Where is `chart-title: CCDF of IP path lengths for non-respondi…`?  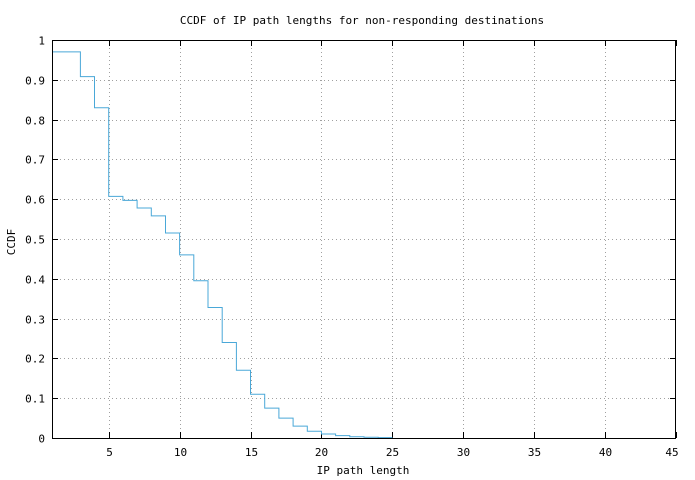 chart-title: CCDF of IP path lengths for non-respondi… is located at coordinates (362, 20).